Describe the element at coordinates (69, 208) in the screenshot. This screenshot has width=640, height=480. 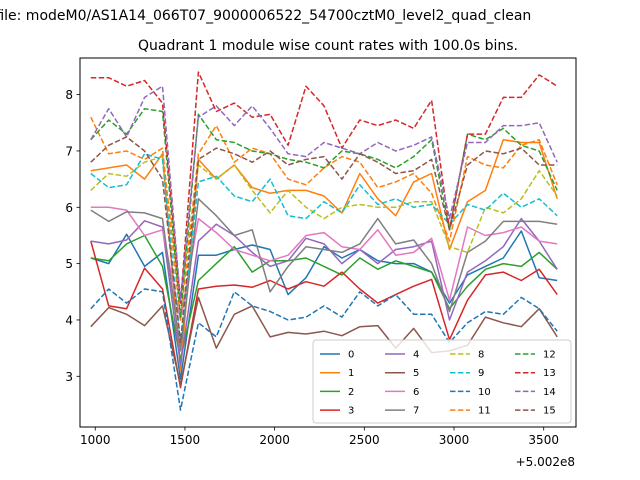
I see `y-tick-label: 6` at that location.